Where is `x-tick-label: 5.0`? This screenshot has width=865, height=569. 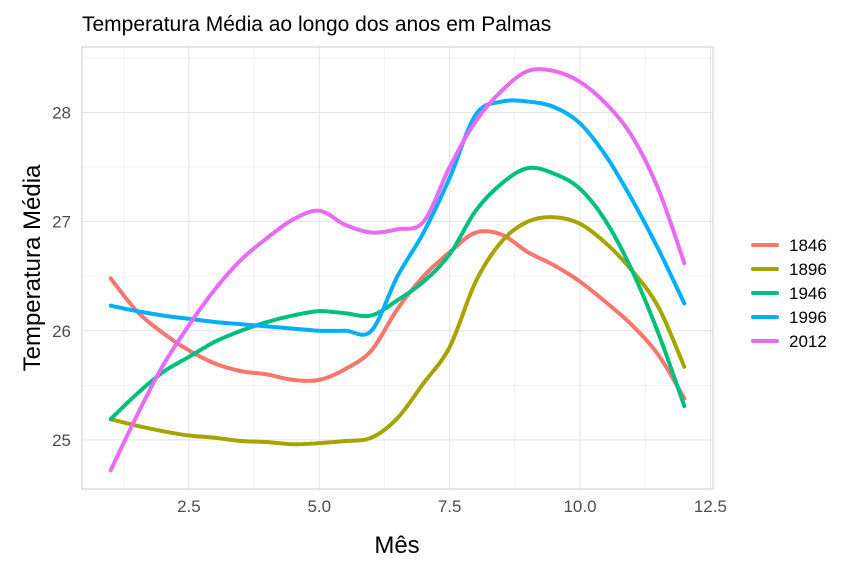
x-tick-label: 5.0 is located at coordinates (319, 506).